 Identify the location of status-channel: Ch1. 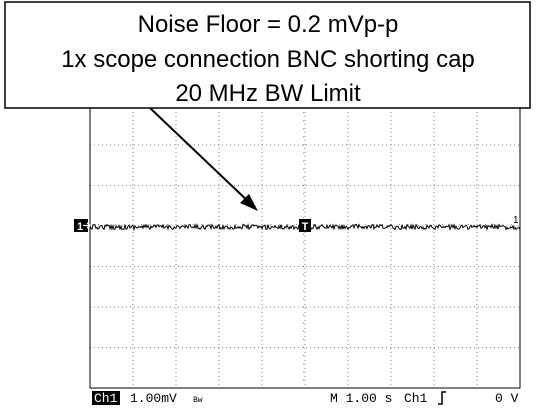
(106, 398).